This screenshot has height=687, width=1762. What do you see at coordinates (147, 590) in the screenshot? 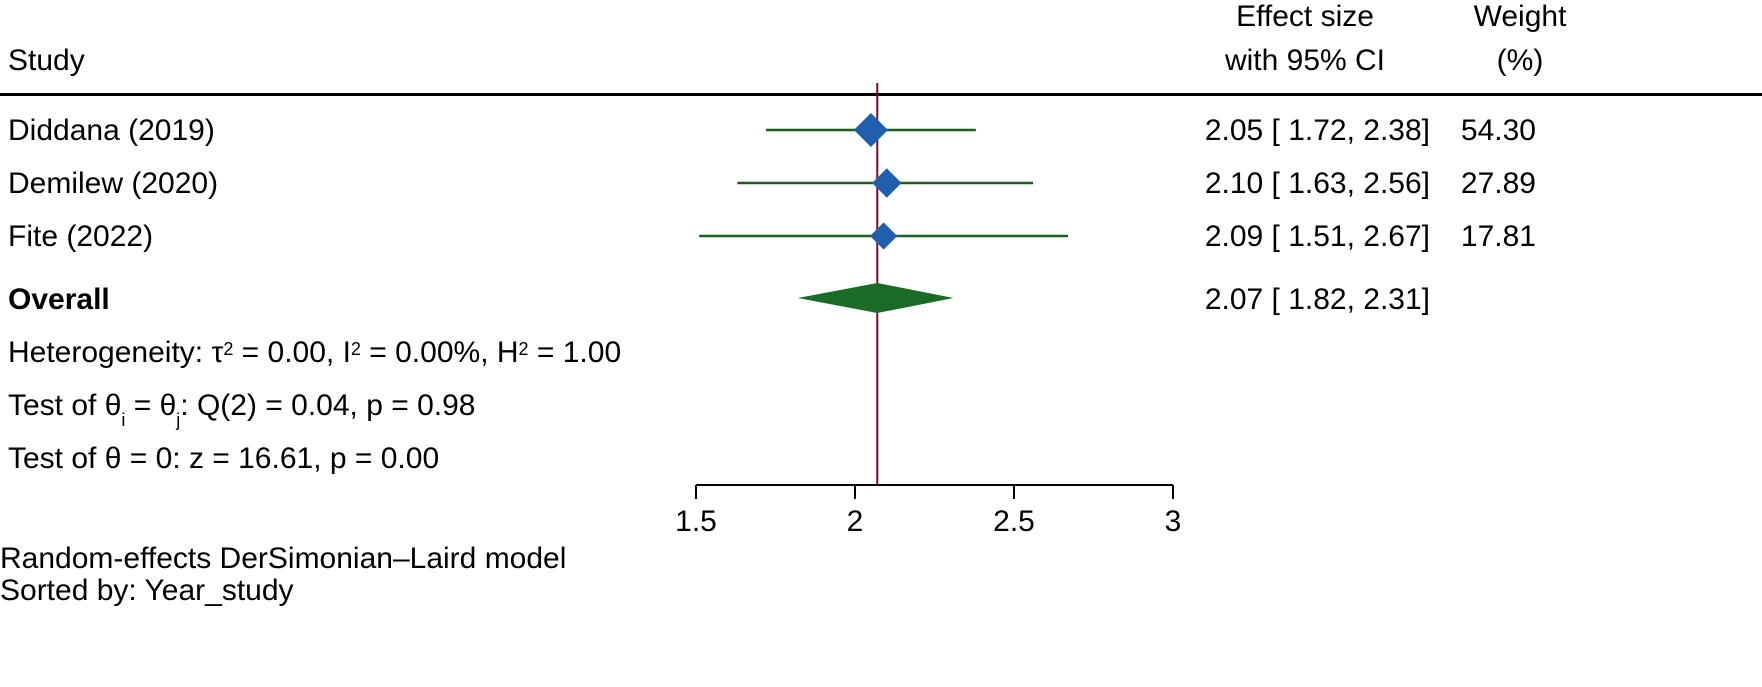
I see `sort-note: Sorted by: Year_study` at bounding box center [147, 590].